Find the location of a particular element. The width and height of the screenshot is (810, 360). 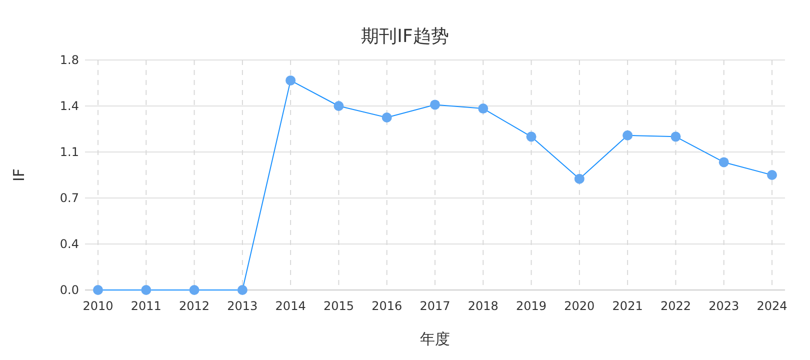

x-tick-label: 2020 is located at coordinates (579, 306).